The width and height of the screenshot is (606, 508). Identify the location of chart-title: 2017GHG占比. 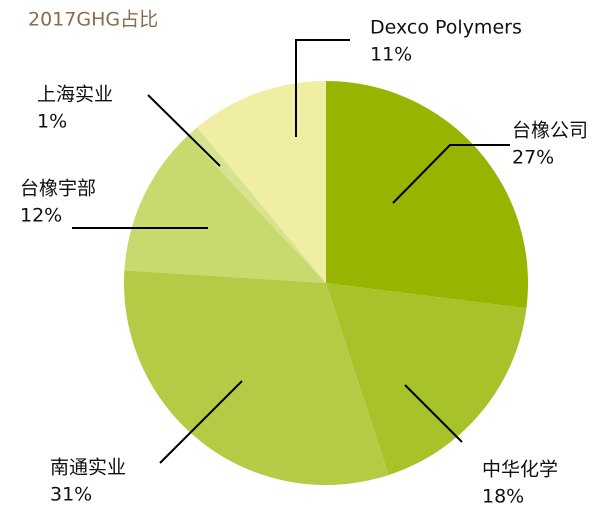
(93, 20).